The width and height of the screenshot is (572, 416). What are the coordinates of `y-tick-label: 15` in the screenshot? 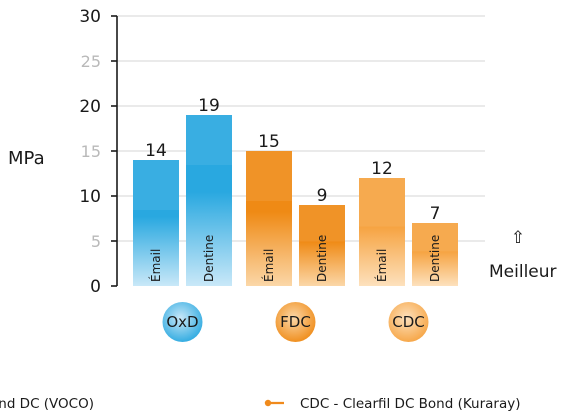 It's located at (91, 151).